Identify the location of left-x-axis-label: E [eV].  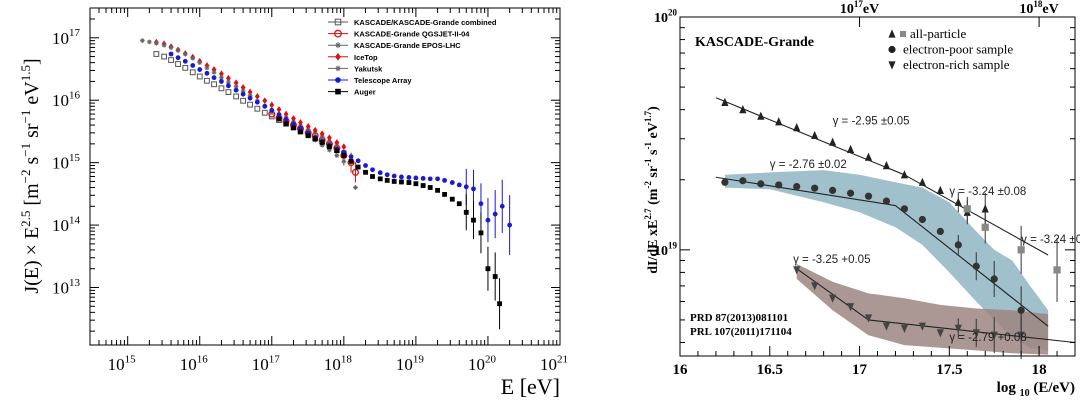
(530, 386).